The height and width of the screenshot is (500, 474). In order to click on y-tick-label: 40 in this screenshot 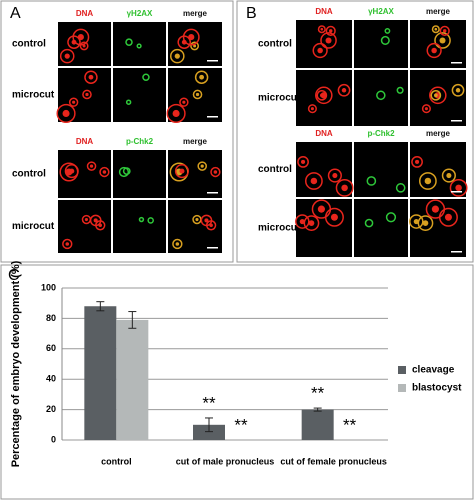, I will do `click(51, 379)`.